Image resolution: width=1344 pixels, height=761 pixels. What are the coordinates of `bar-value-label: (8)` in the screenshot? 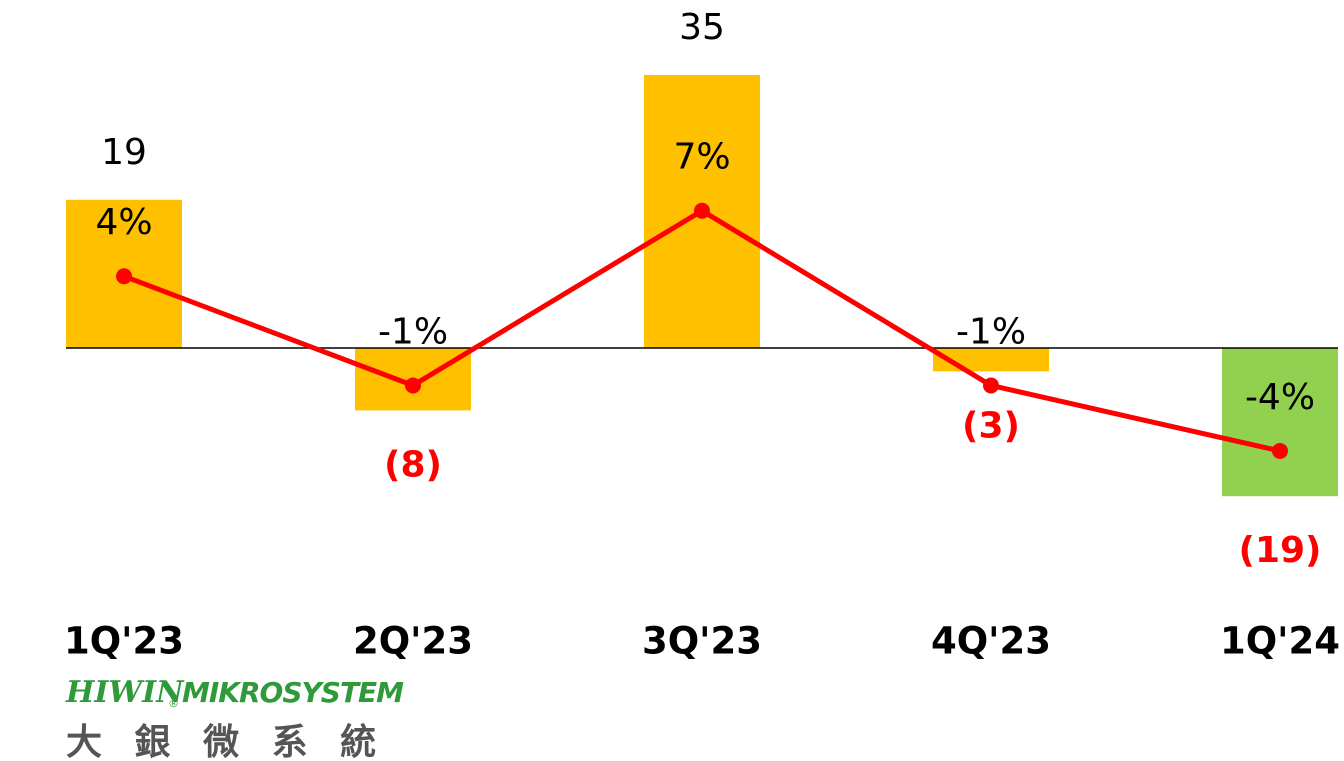 It's located at (413, 464).